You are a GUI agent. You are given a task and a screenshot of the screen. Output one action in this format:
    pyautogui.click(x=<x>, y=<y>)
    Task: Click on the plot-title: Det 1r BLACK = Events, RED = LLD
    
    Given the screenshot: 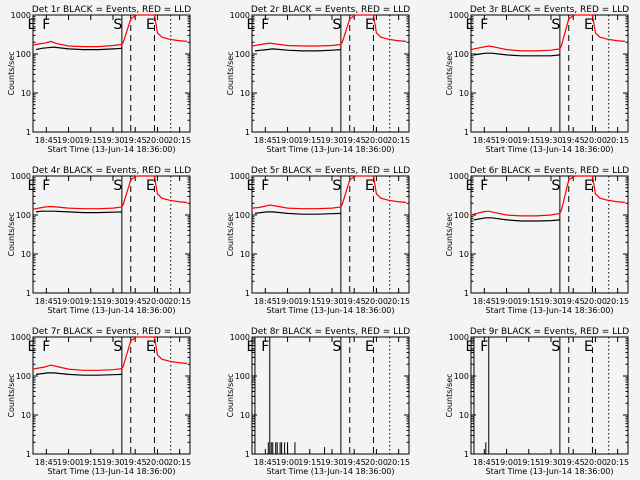 What is the action you would take?
    pyautogui.click(x=111, y=10)
    